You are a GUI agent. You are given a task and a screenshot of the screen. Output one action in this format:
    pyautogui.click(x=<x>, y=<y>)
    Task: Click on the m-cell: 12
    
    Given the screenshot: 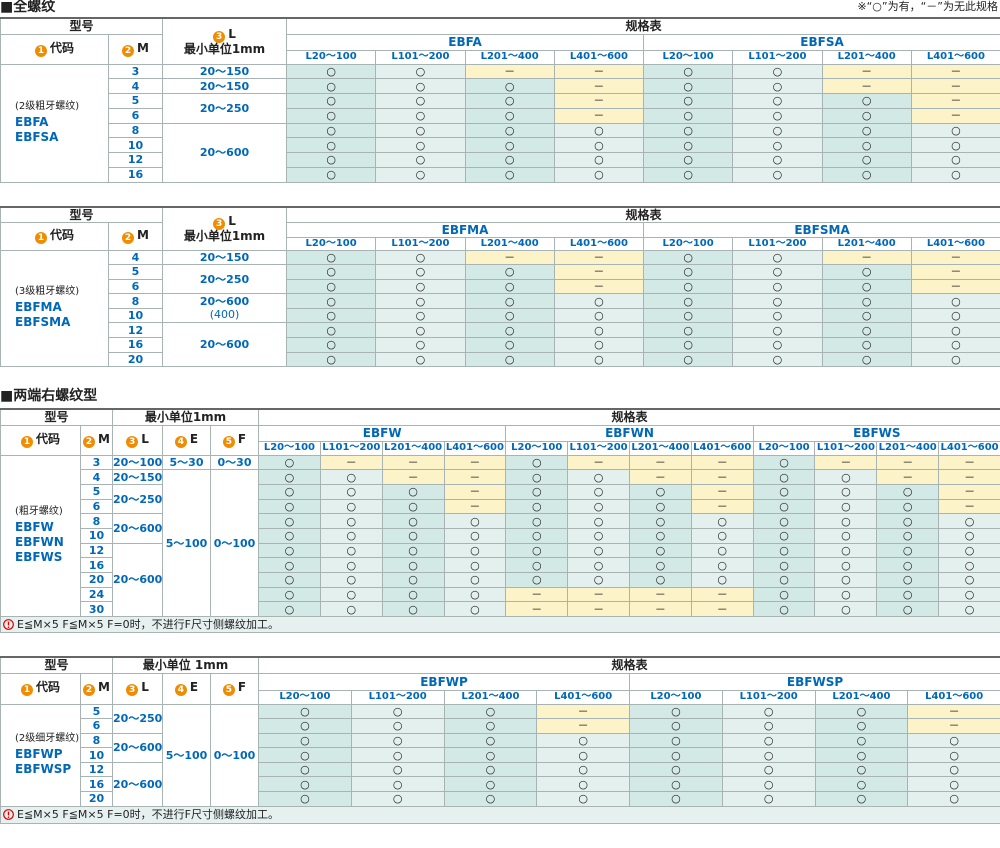 What is the action you would take?
    pyautogui.click(x=96, y=550)
    